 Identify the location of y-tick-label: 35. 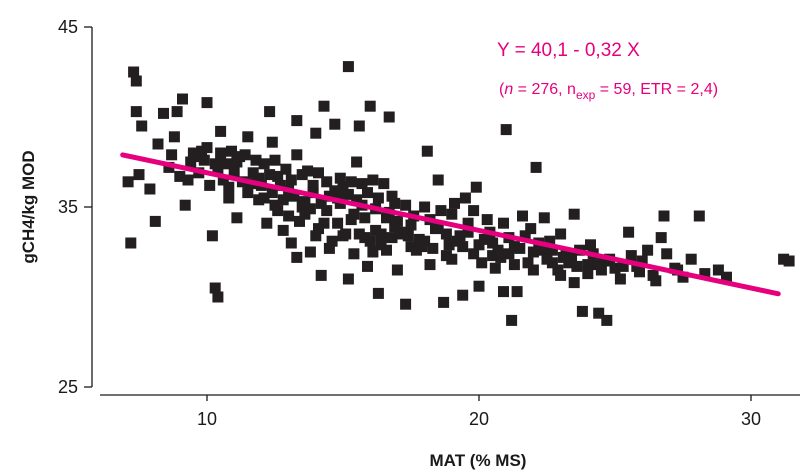
(68, 207).